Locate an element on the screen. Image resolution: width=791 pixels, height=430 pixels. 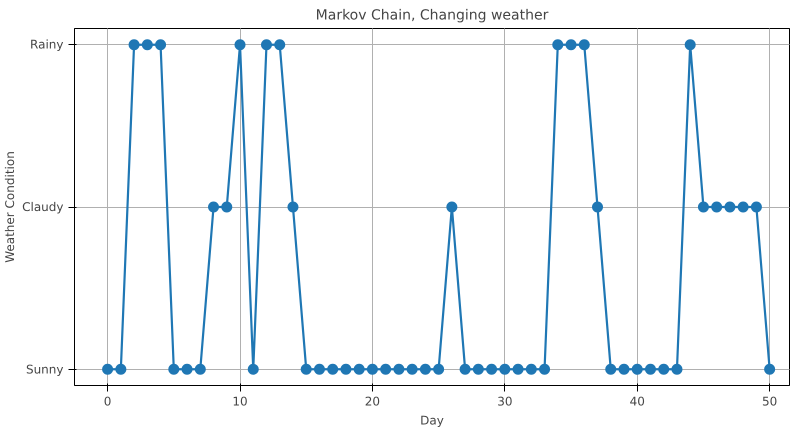
x-tick-label: 30 is located at coordinates (504, 401).